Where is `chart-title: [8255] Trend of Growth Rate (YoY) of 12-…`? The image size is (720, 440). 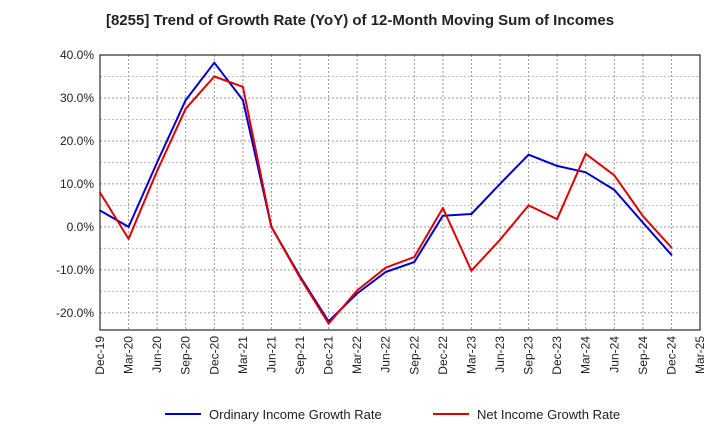
chart-title: [8255] Trend of Growth Rate (YoY) of 12-… is located at coordinates (360, 20).